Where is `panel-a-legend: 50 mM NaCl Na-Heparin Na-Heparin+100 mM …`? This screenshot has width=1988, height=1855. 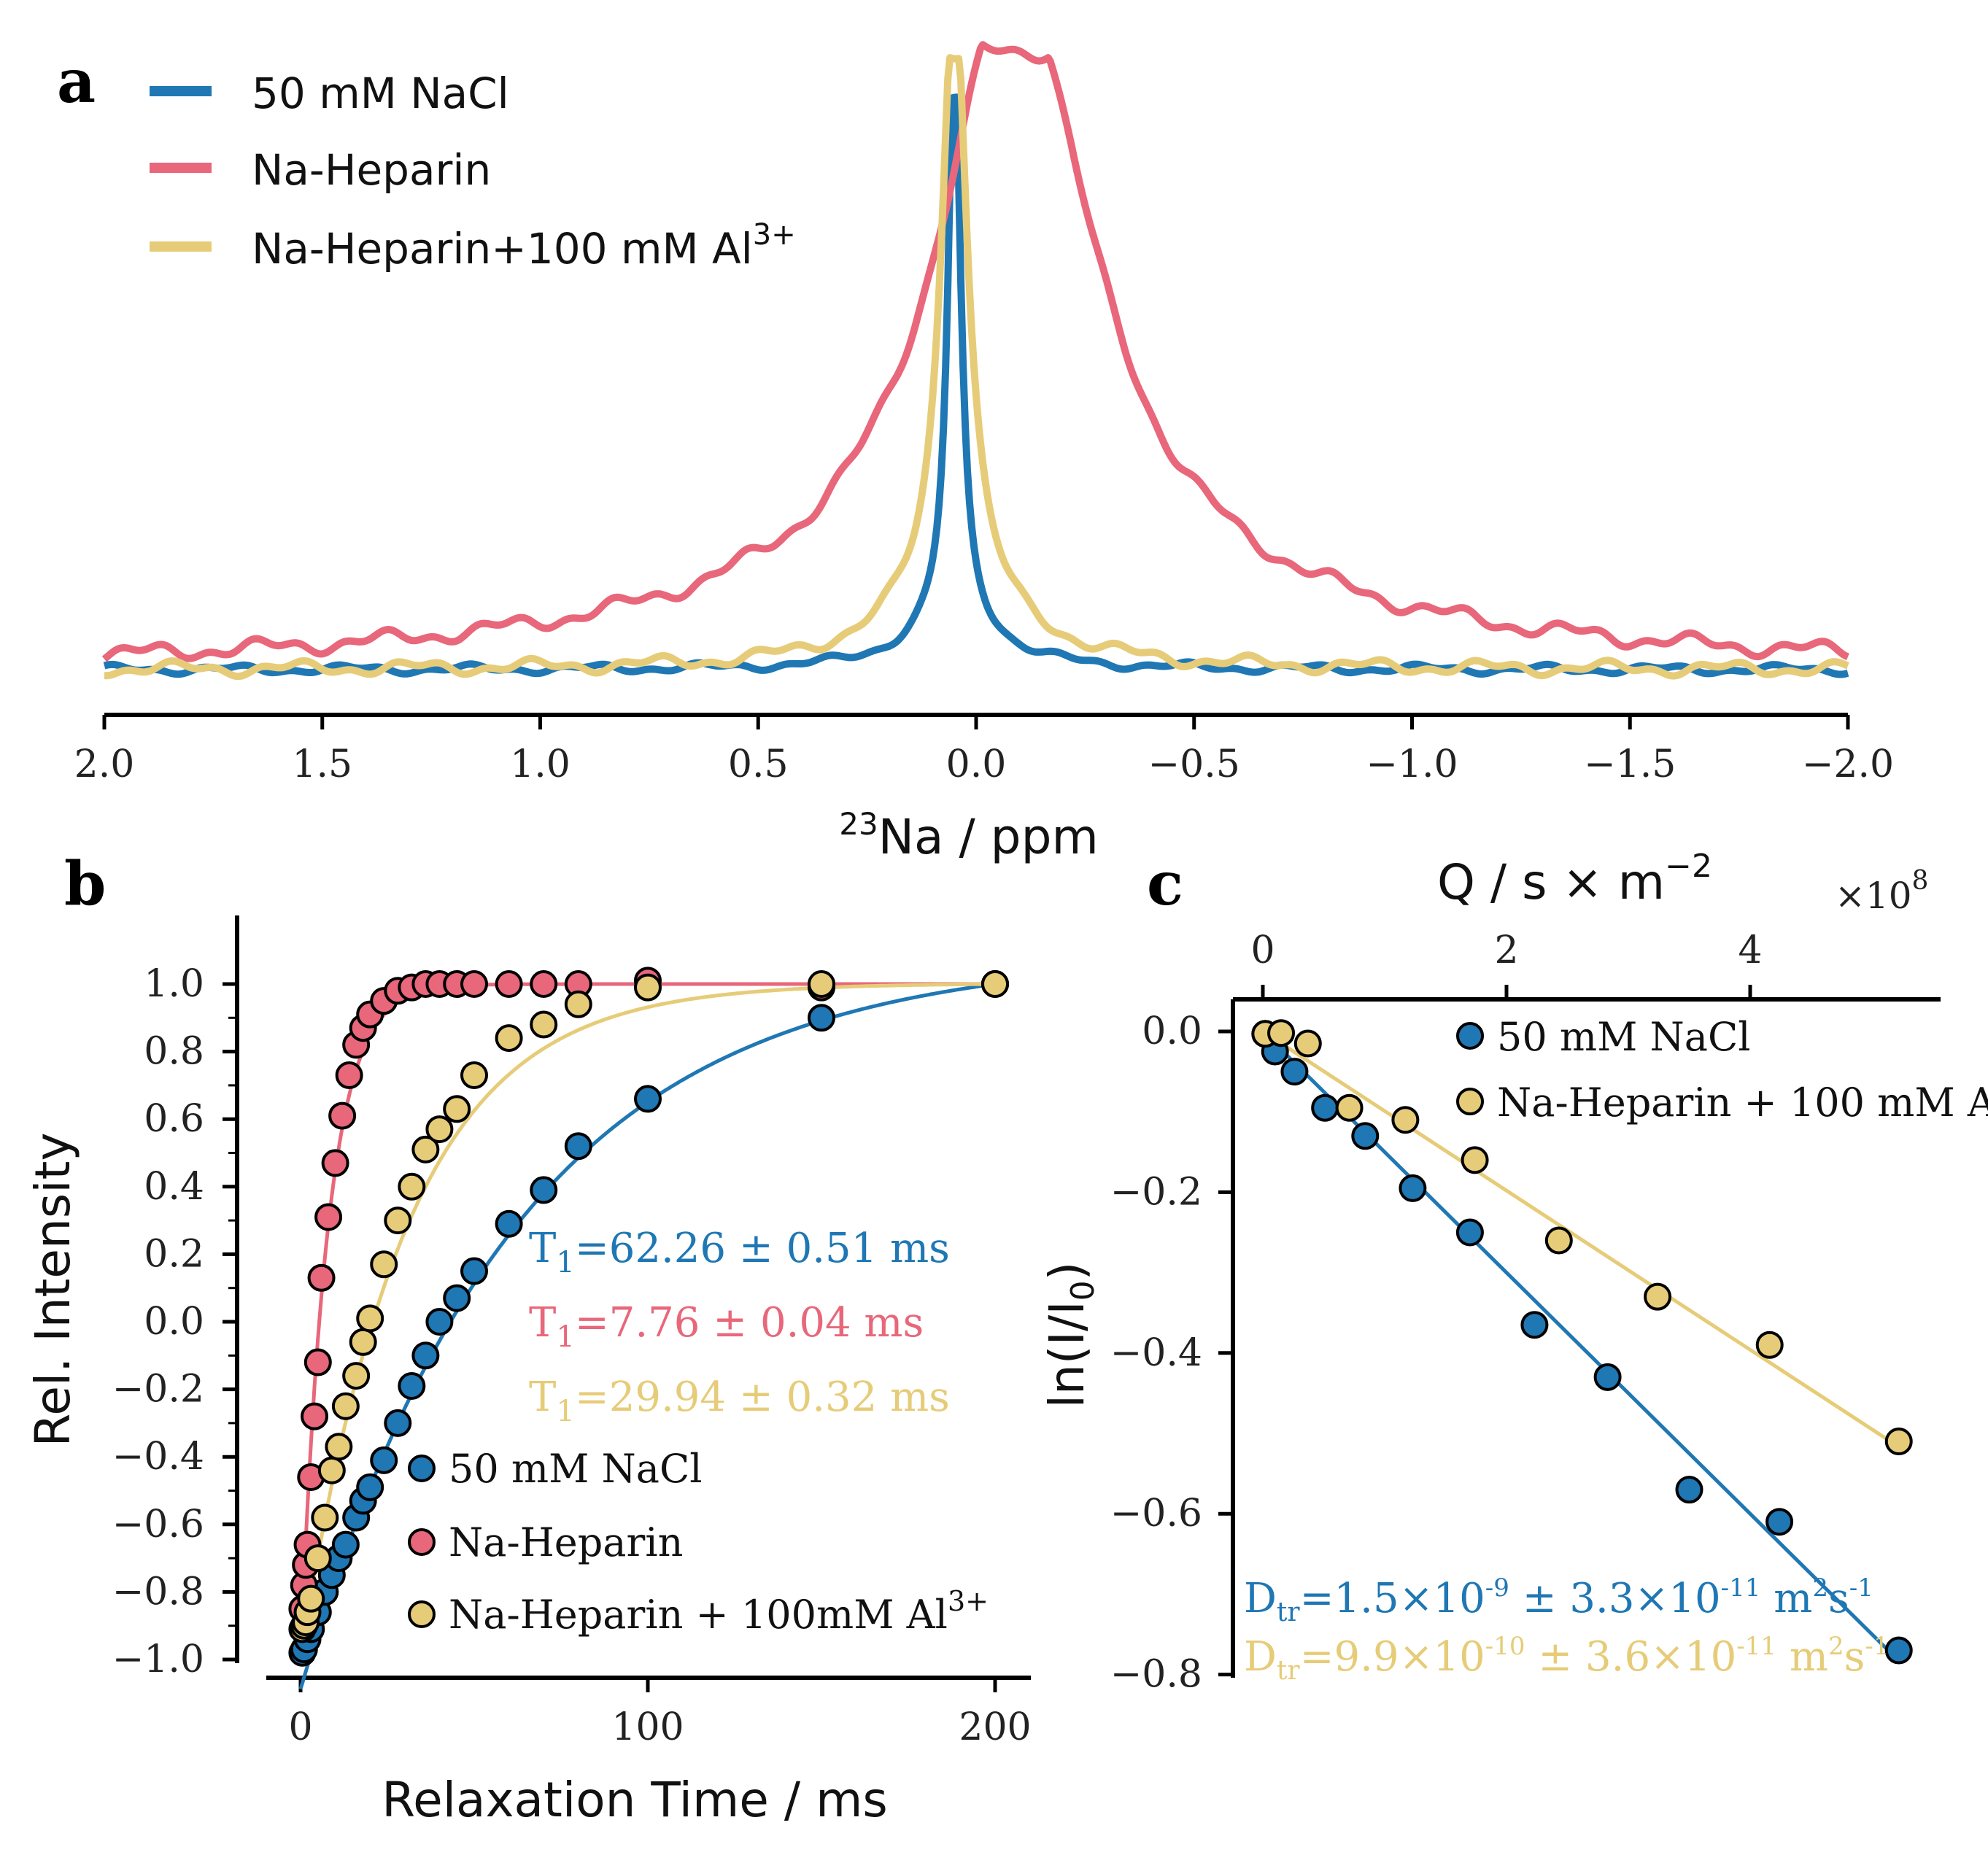 panel-a-legend: 50 mM NaCl Na-Heparin Na-Heparin+100 mM … is located at coordinates (473, 171).